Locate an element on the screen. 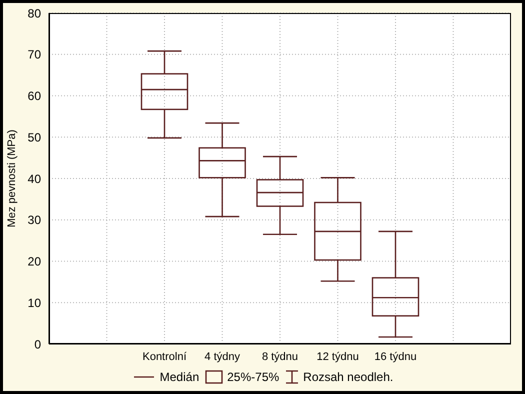  y-tick-label: 70 is located at coordinates (35, 55).